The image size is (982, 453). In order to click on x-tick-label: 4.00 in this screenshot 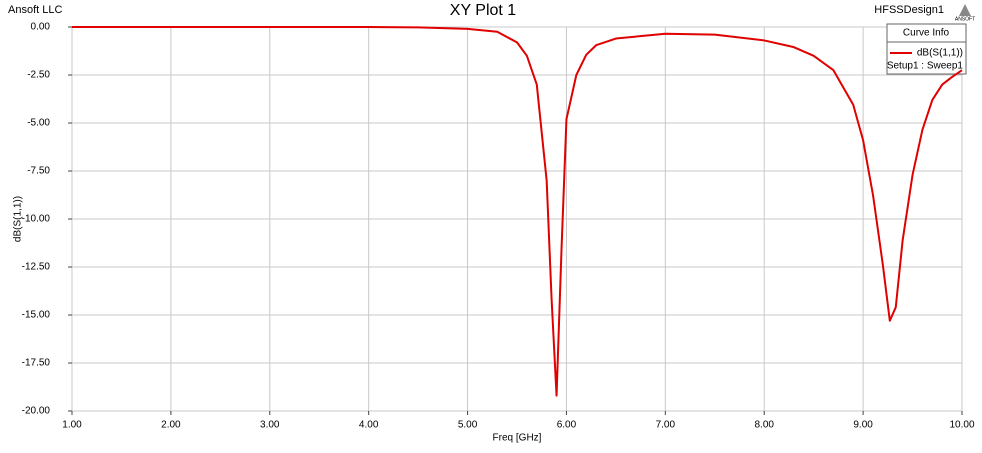, I will do `click(369, 425)`.